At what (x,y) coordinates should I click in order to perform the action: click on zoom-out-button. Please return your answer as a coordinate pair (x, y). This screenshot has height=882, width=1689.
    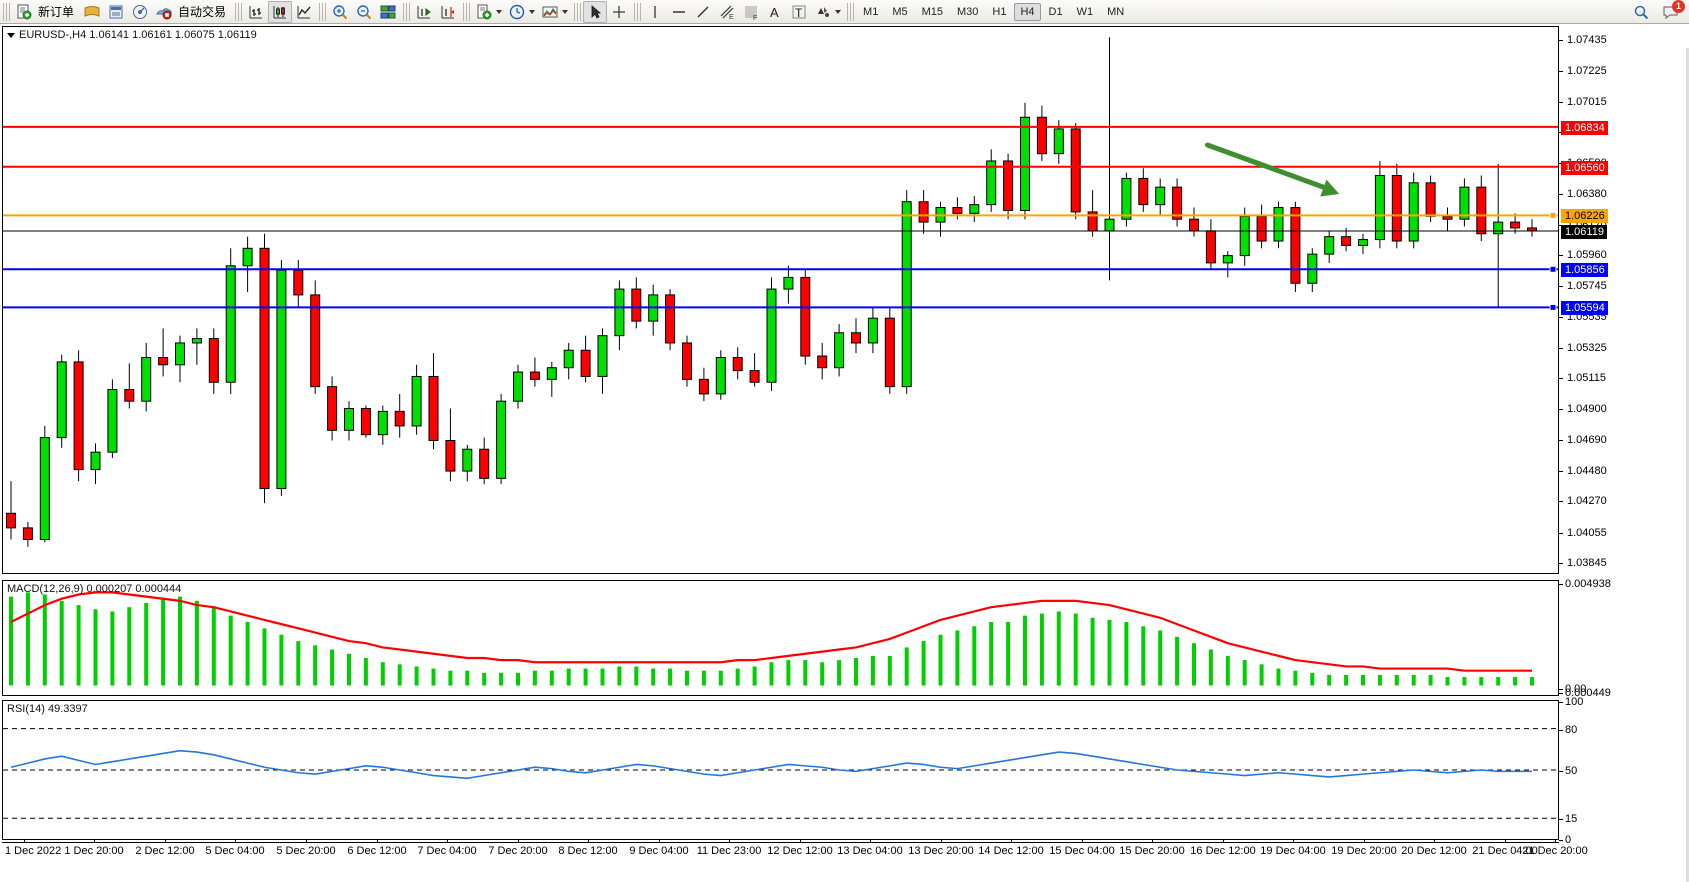
    Looking at the image, I should click on (364, 12).